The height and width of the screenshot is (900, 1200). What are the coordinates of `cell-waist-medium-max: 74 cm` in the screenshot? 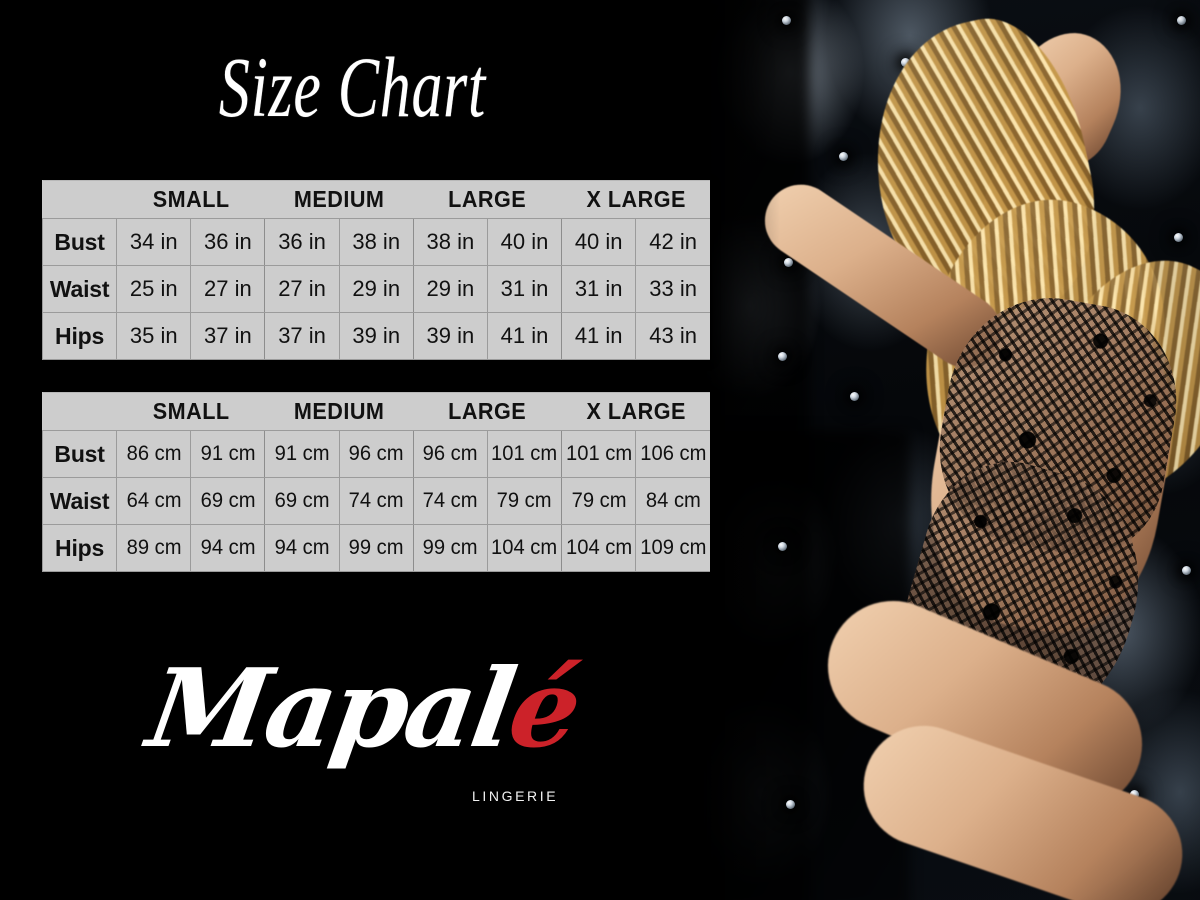 It's located at (376, 501).